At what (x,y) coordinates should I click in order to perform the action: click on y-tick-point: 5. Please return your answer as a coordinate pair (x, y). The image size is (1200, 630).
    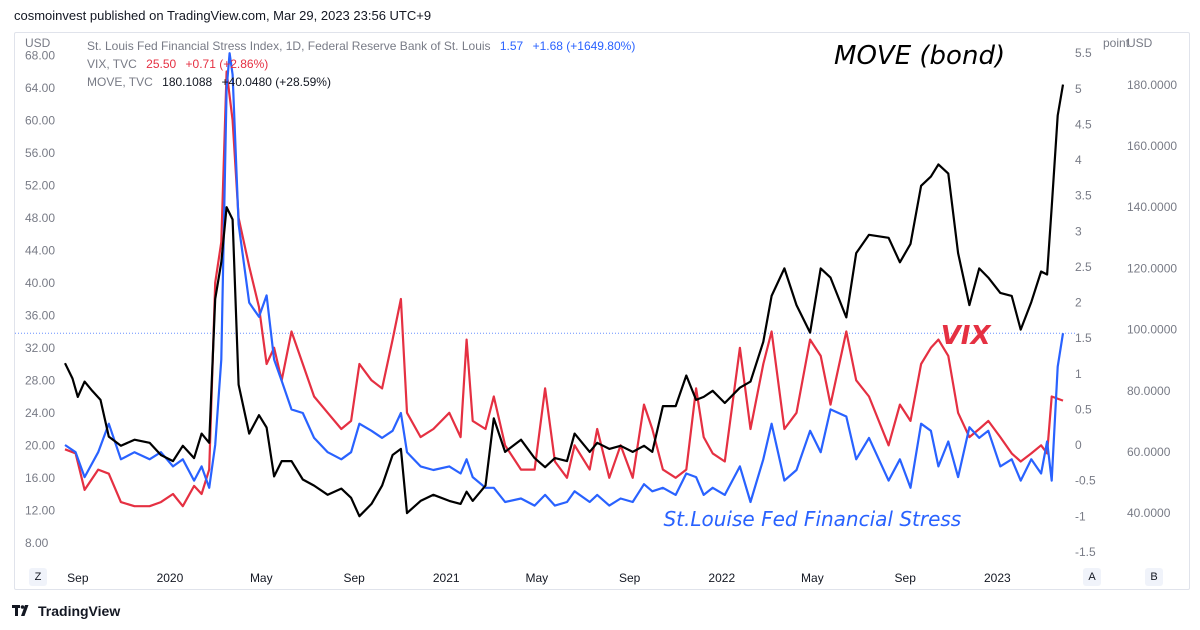
    Looking at the image, I should click on (1078, 89).